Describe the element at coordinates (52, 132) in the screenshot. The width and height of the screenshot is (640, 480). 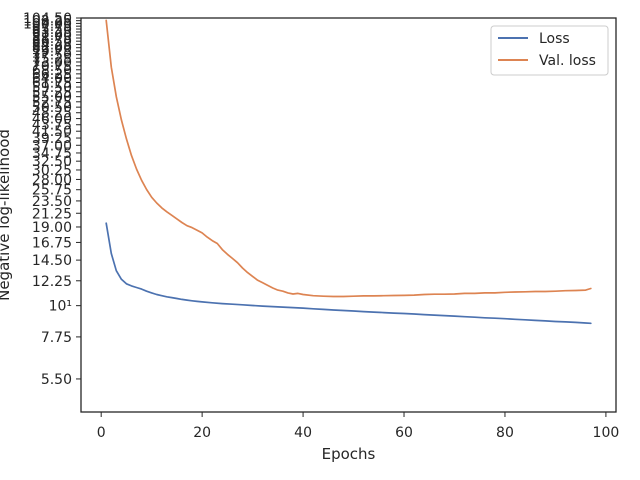
I see `y-tick-label: 41.50` at that location.